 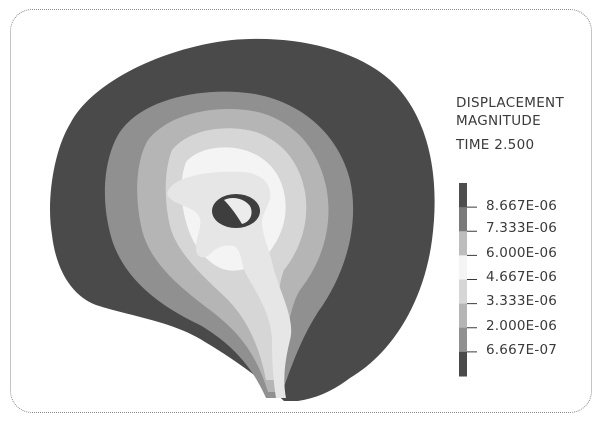 I want to click on legend-title-line-3: TIME 2.500, so click(x=495, y=145).